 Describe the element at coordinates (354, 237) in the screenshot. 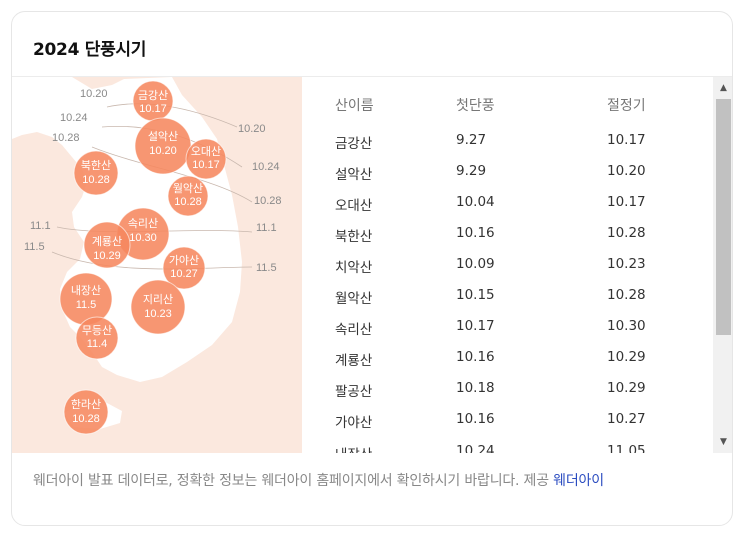

I see `cell-mountain: 북한산` at that location.